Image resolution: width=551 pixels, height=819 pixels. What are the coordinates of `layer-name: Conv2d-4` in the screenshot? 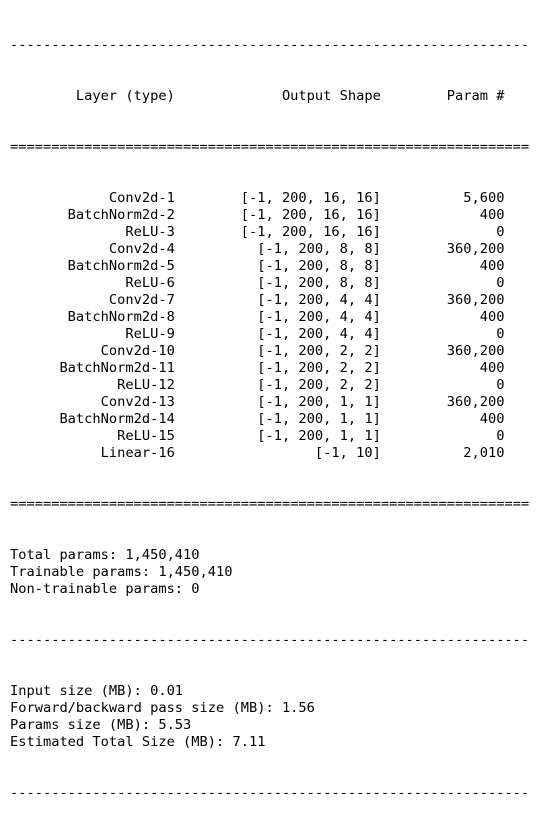 It's located at (92, 249).